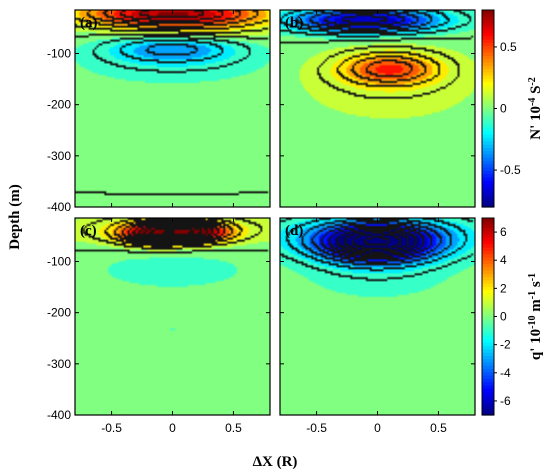 The height and width of the screenshot is (474, 550). I want to click on colorbar-tick-label: -2, so click(505, 345).